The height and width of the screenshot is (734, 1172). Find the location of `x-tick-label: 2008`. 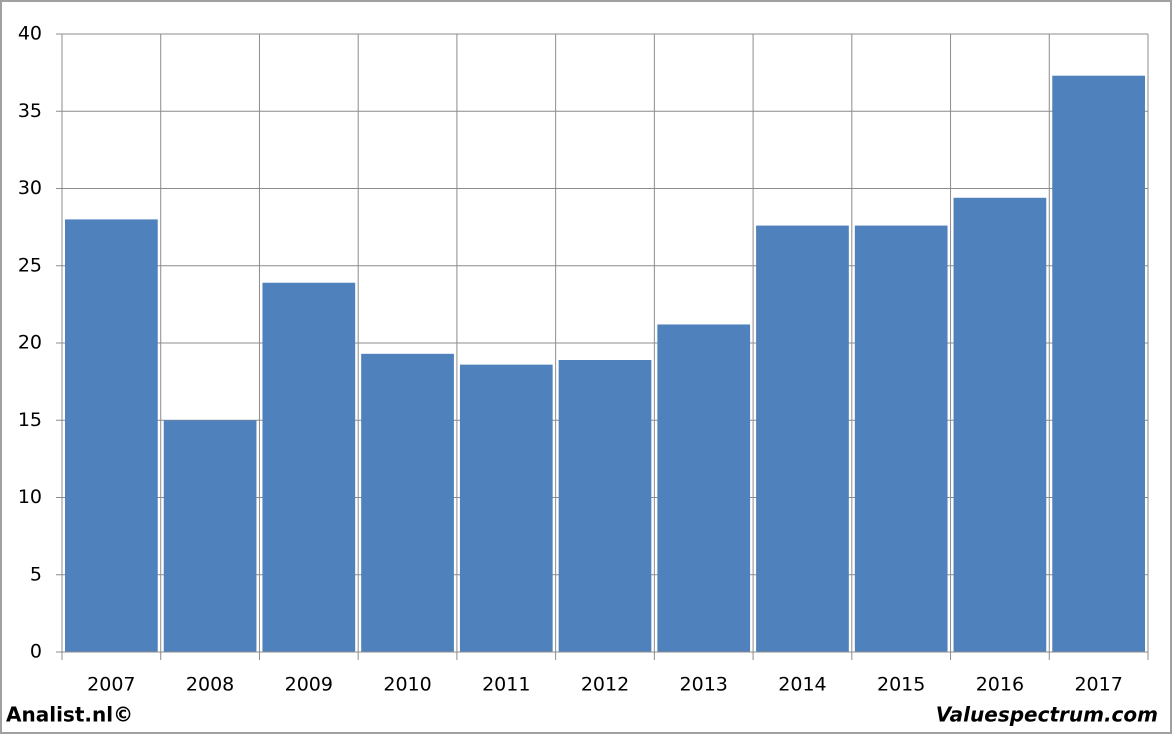

x-tick-label: 2008 is located at coordinates (210, 685).